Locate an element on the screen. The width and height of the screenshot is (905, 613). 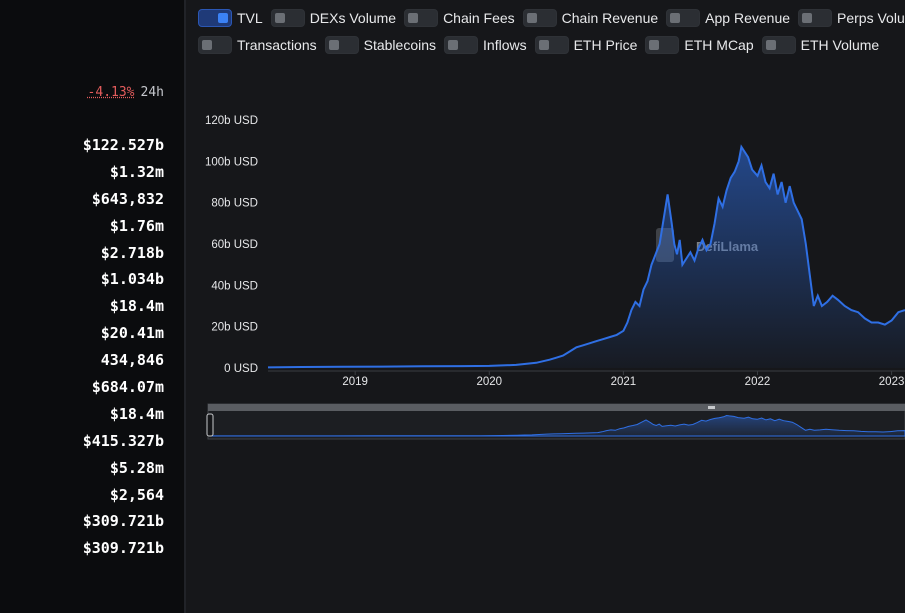
toggle-label: ETH Volume is located at coordinates (840, 45).